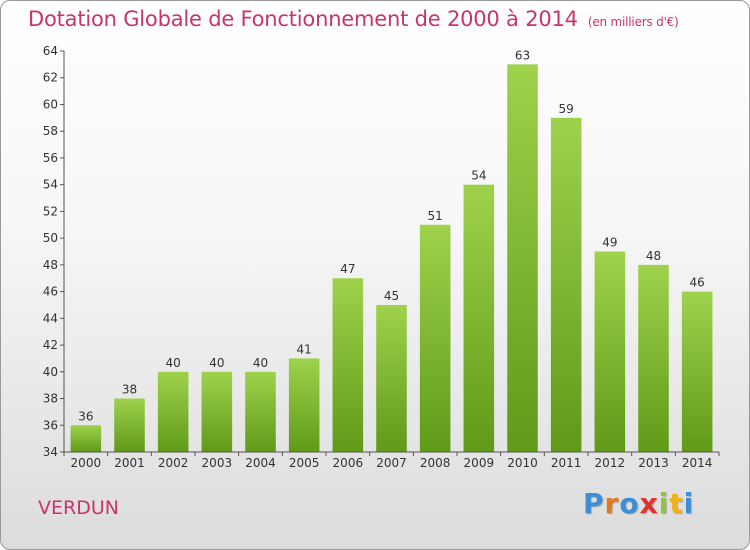  I want to click on x-tick-label: 2010, so click(522, 463).